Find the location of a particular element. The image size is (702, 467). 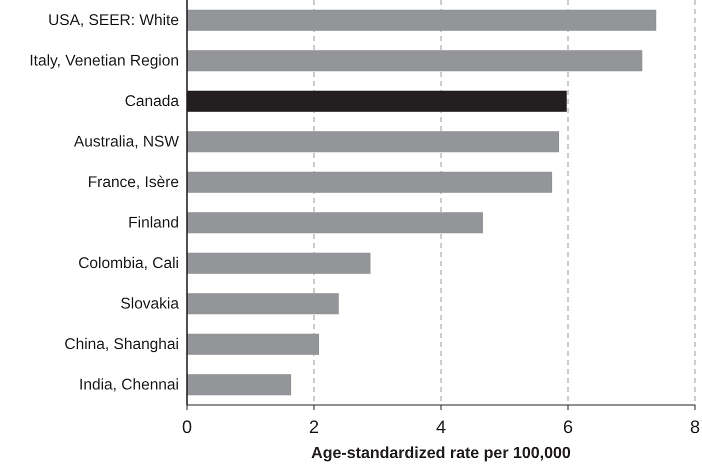

y-tick-label: Finland is located at coordinates (153, 223).